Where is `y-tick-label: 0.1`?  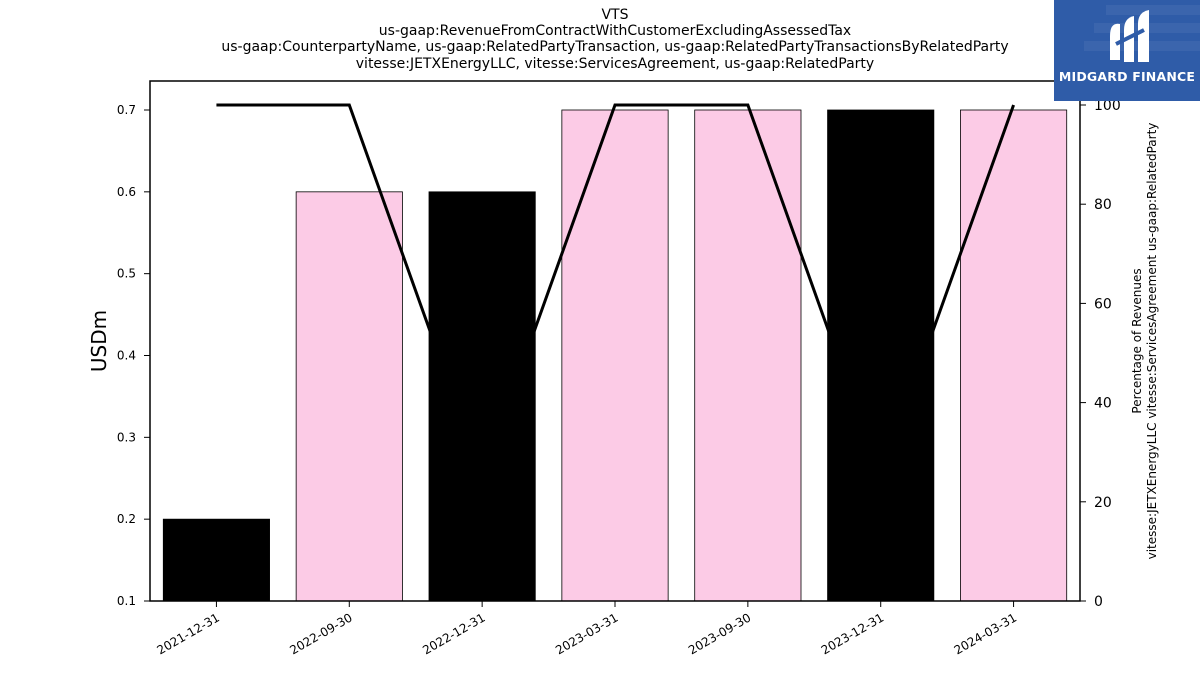 y-tick-label: 0.1 is located at coordinates (126, 601).